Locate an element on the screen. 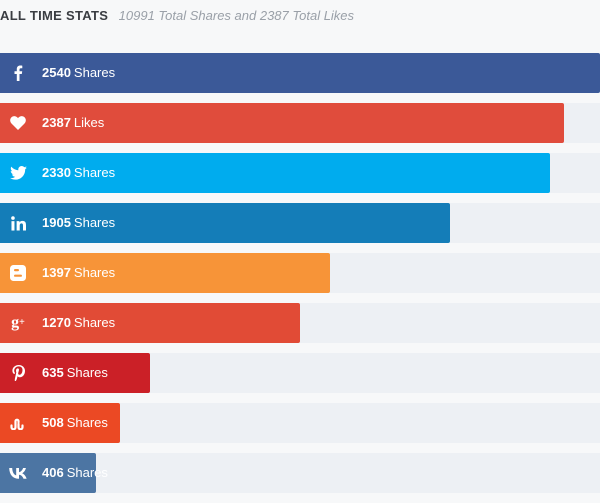 The height and width of the screenshot is (503, 600). stat-bar-stumbleupon is located at coordinates (60, 423).